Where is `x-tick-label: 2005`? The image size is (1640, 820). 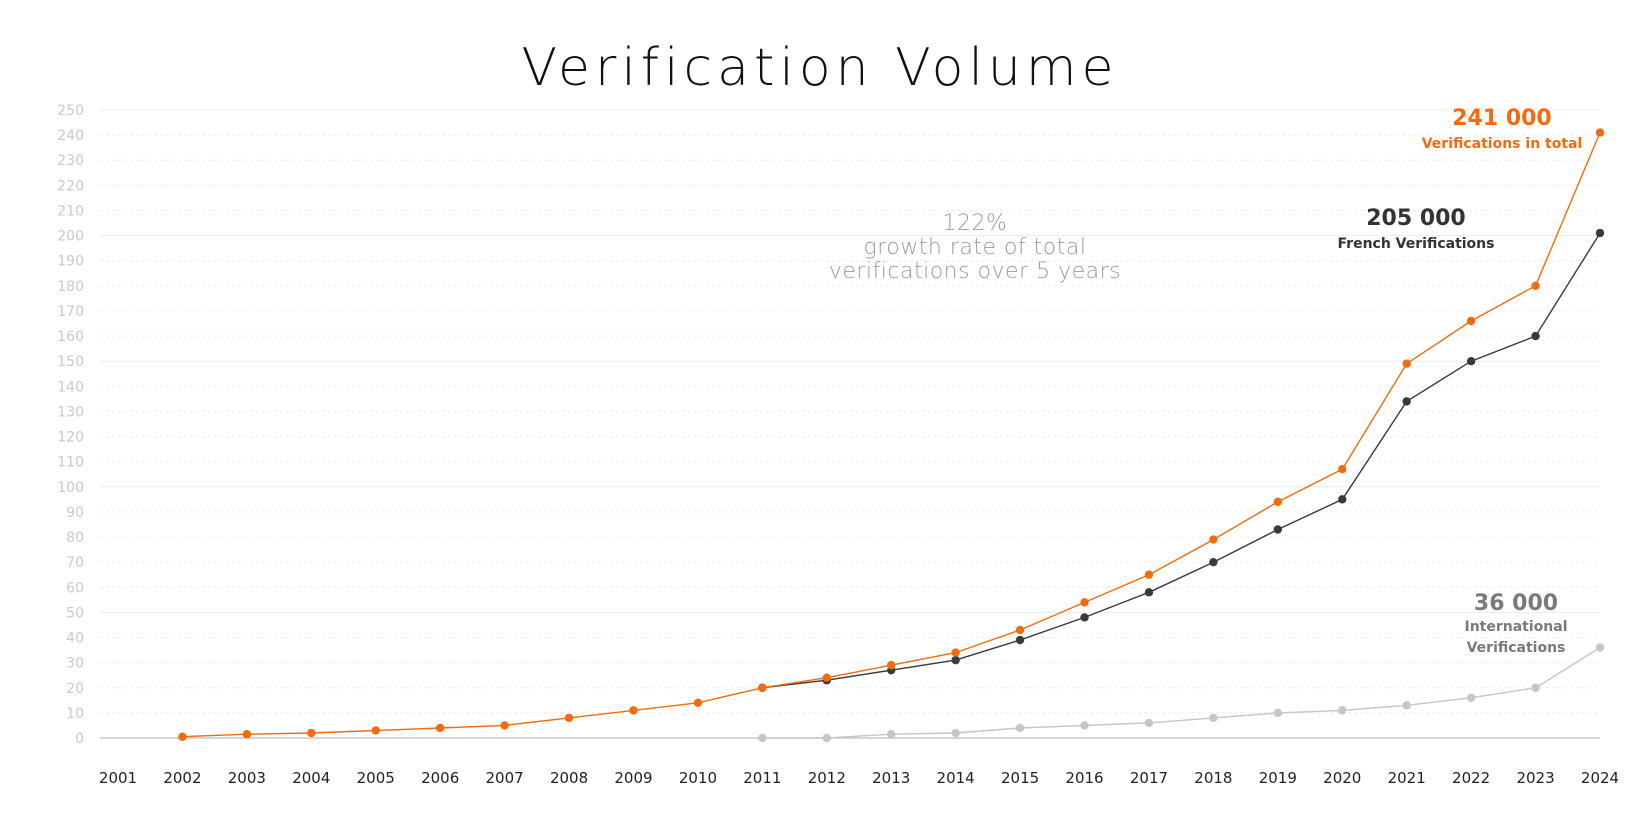 x-tick-label: 2005 is located at coordinates (376, 778).